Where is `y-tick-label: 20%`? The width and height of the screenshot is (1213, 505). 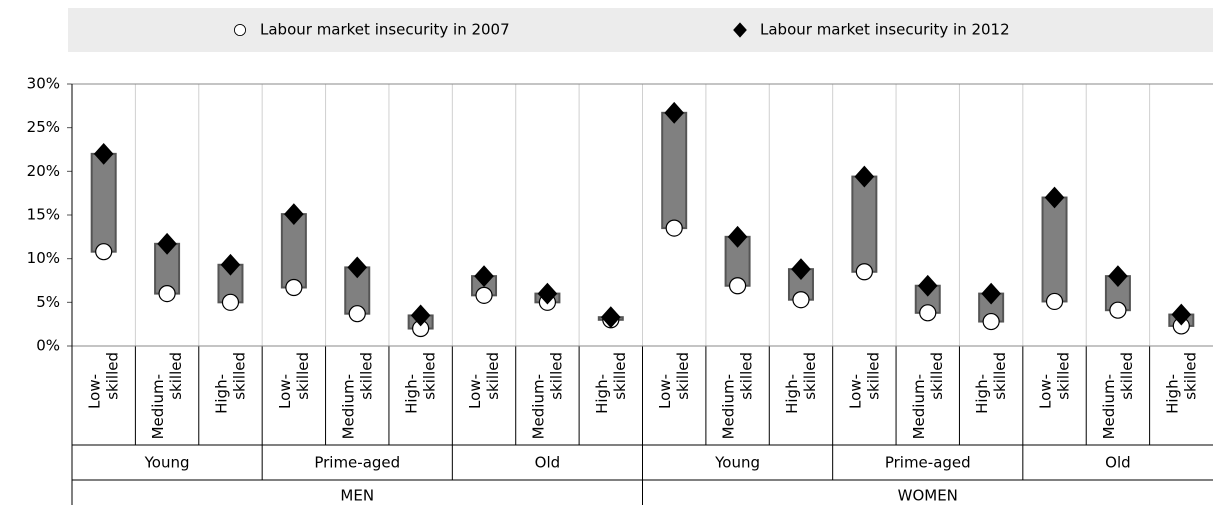 y-tick-label: 20% is located at coordinates (43, 171).